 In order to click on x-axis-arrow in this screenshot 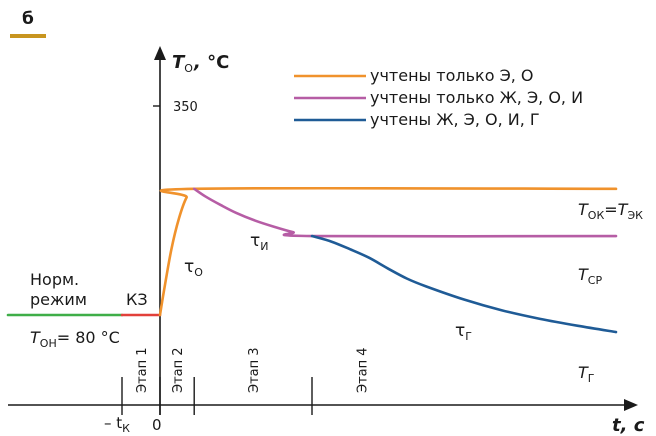, I will do `click(631, 405)`.